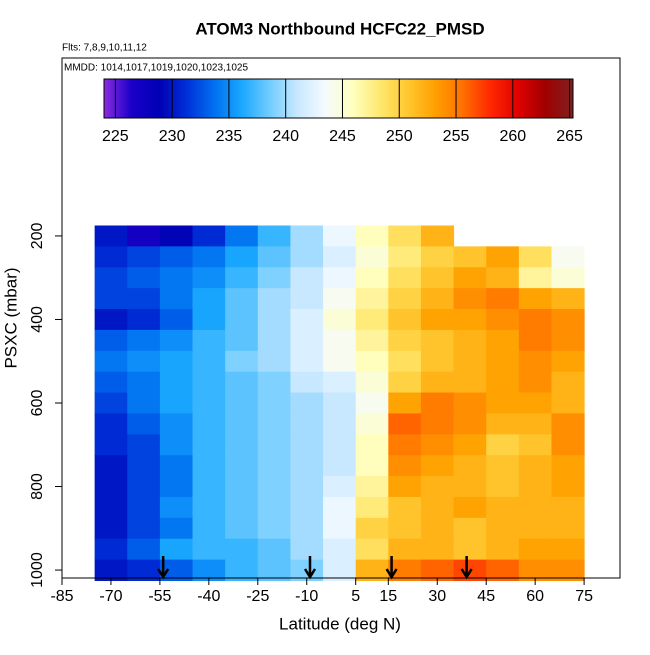 The width and height of the screenshot is (650, 655). What do you see at coordinates (10, 317) in the screenshot?
I see `y-axis-label: PSXC (mbar)` at bounding box center [10, 317].